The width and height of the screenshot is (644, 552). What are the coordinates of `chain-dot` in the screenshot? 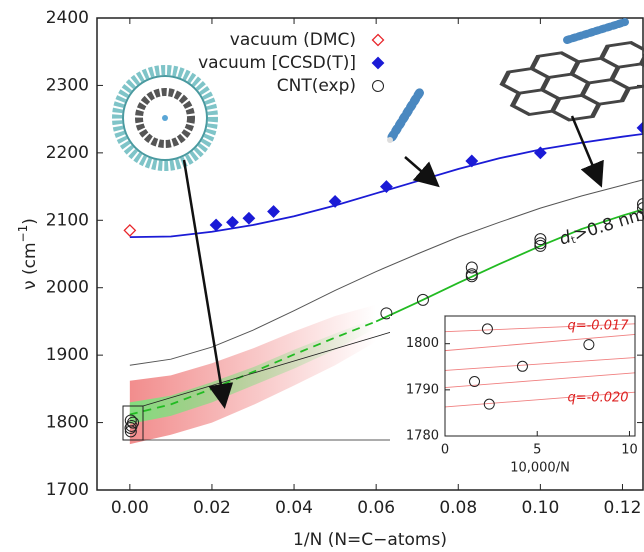 It's located at (165, 118).